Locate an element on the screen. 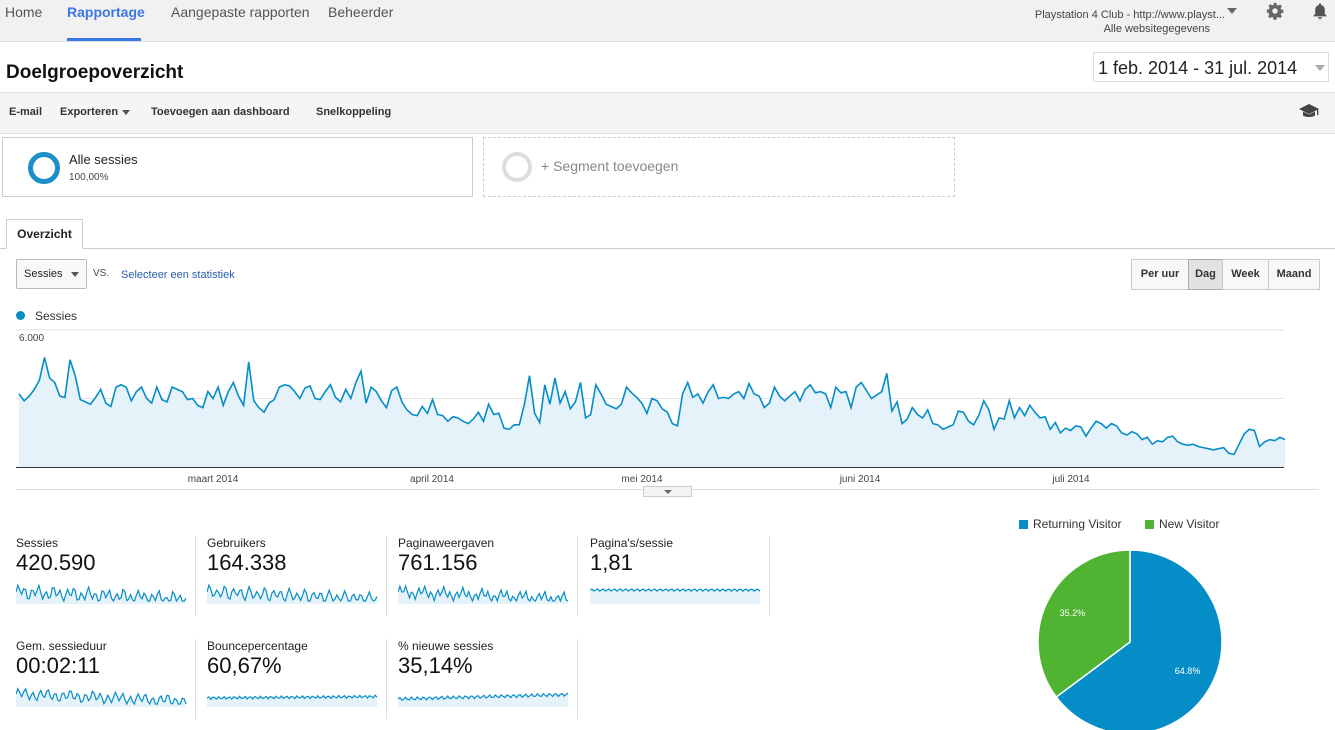  vs-label: VS. is located at coordinates (101, 273).